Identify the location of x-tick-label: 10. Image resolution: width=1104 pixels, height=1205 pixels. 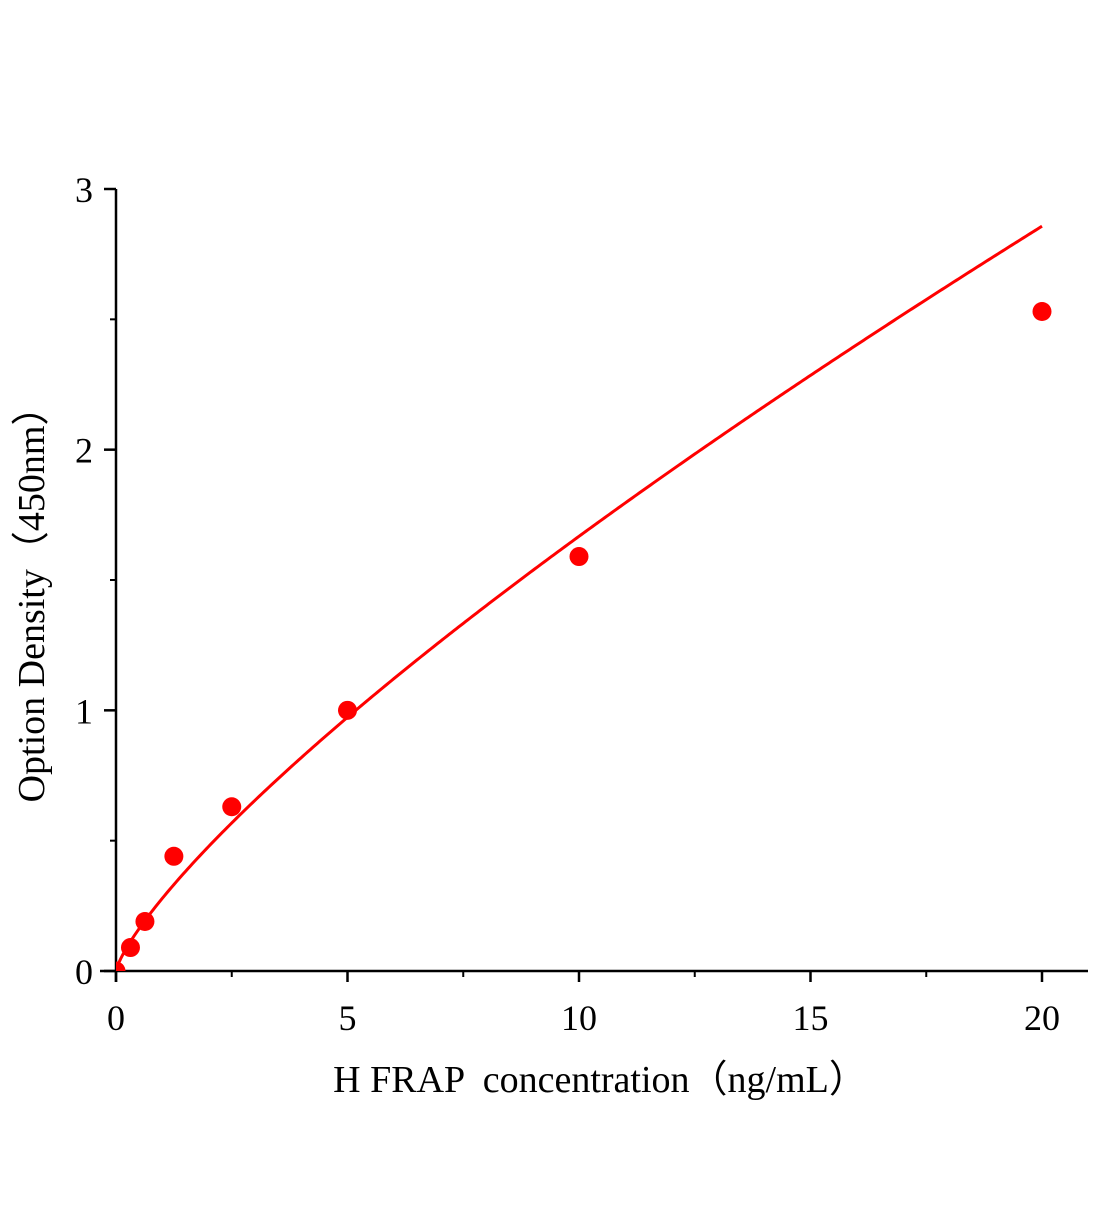
(579, 1018).